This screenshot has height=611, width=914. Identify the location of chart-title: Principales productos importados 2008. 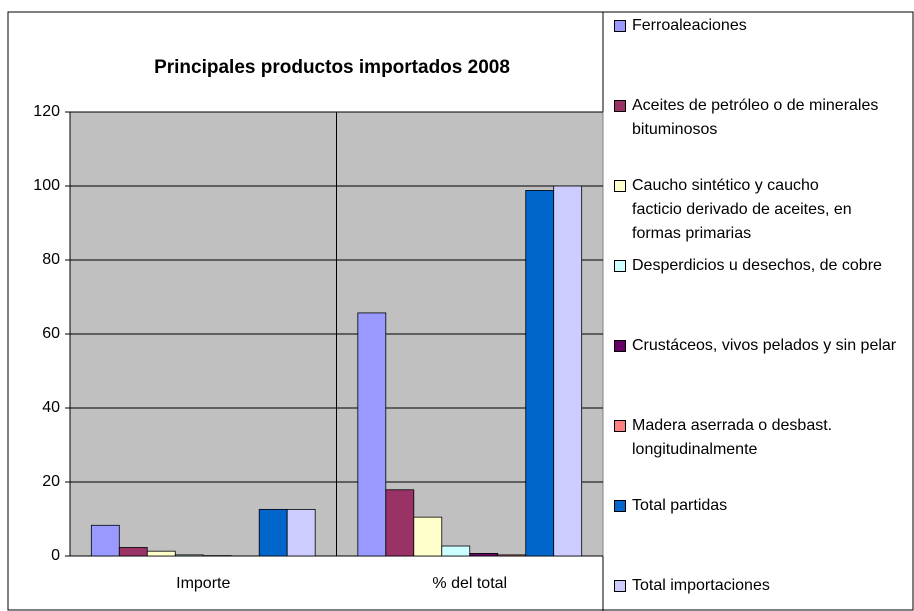
(332, 67).